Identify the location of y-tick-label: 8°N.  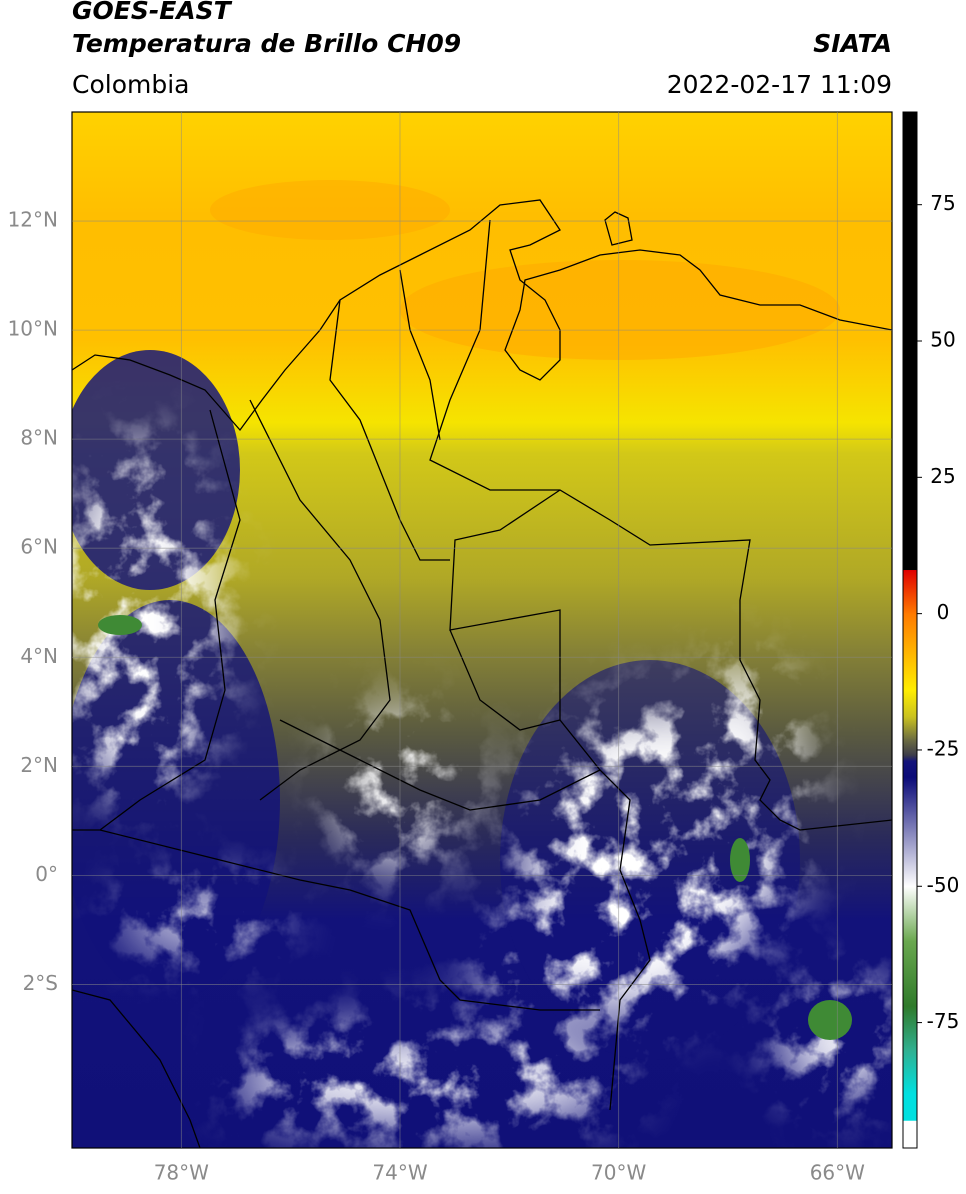
(39, 438).